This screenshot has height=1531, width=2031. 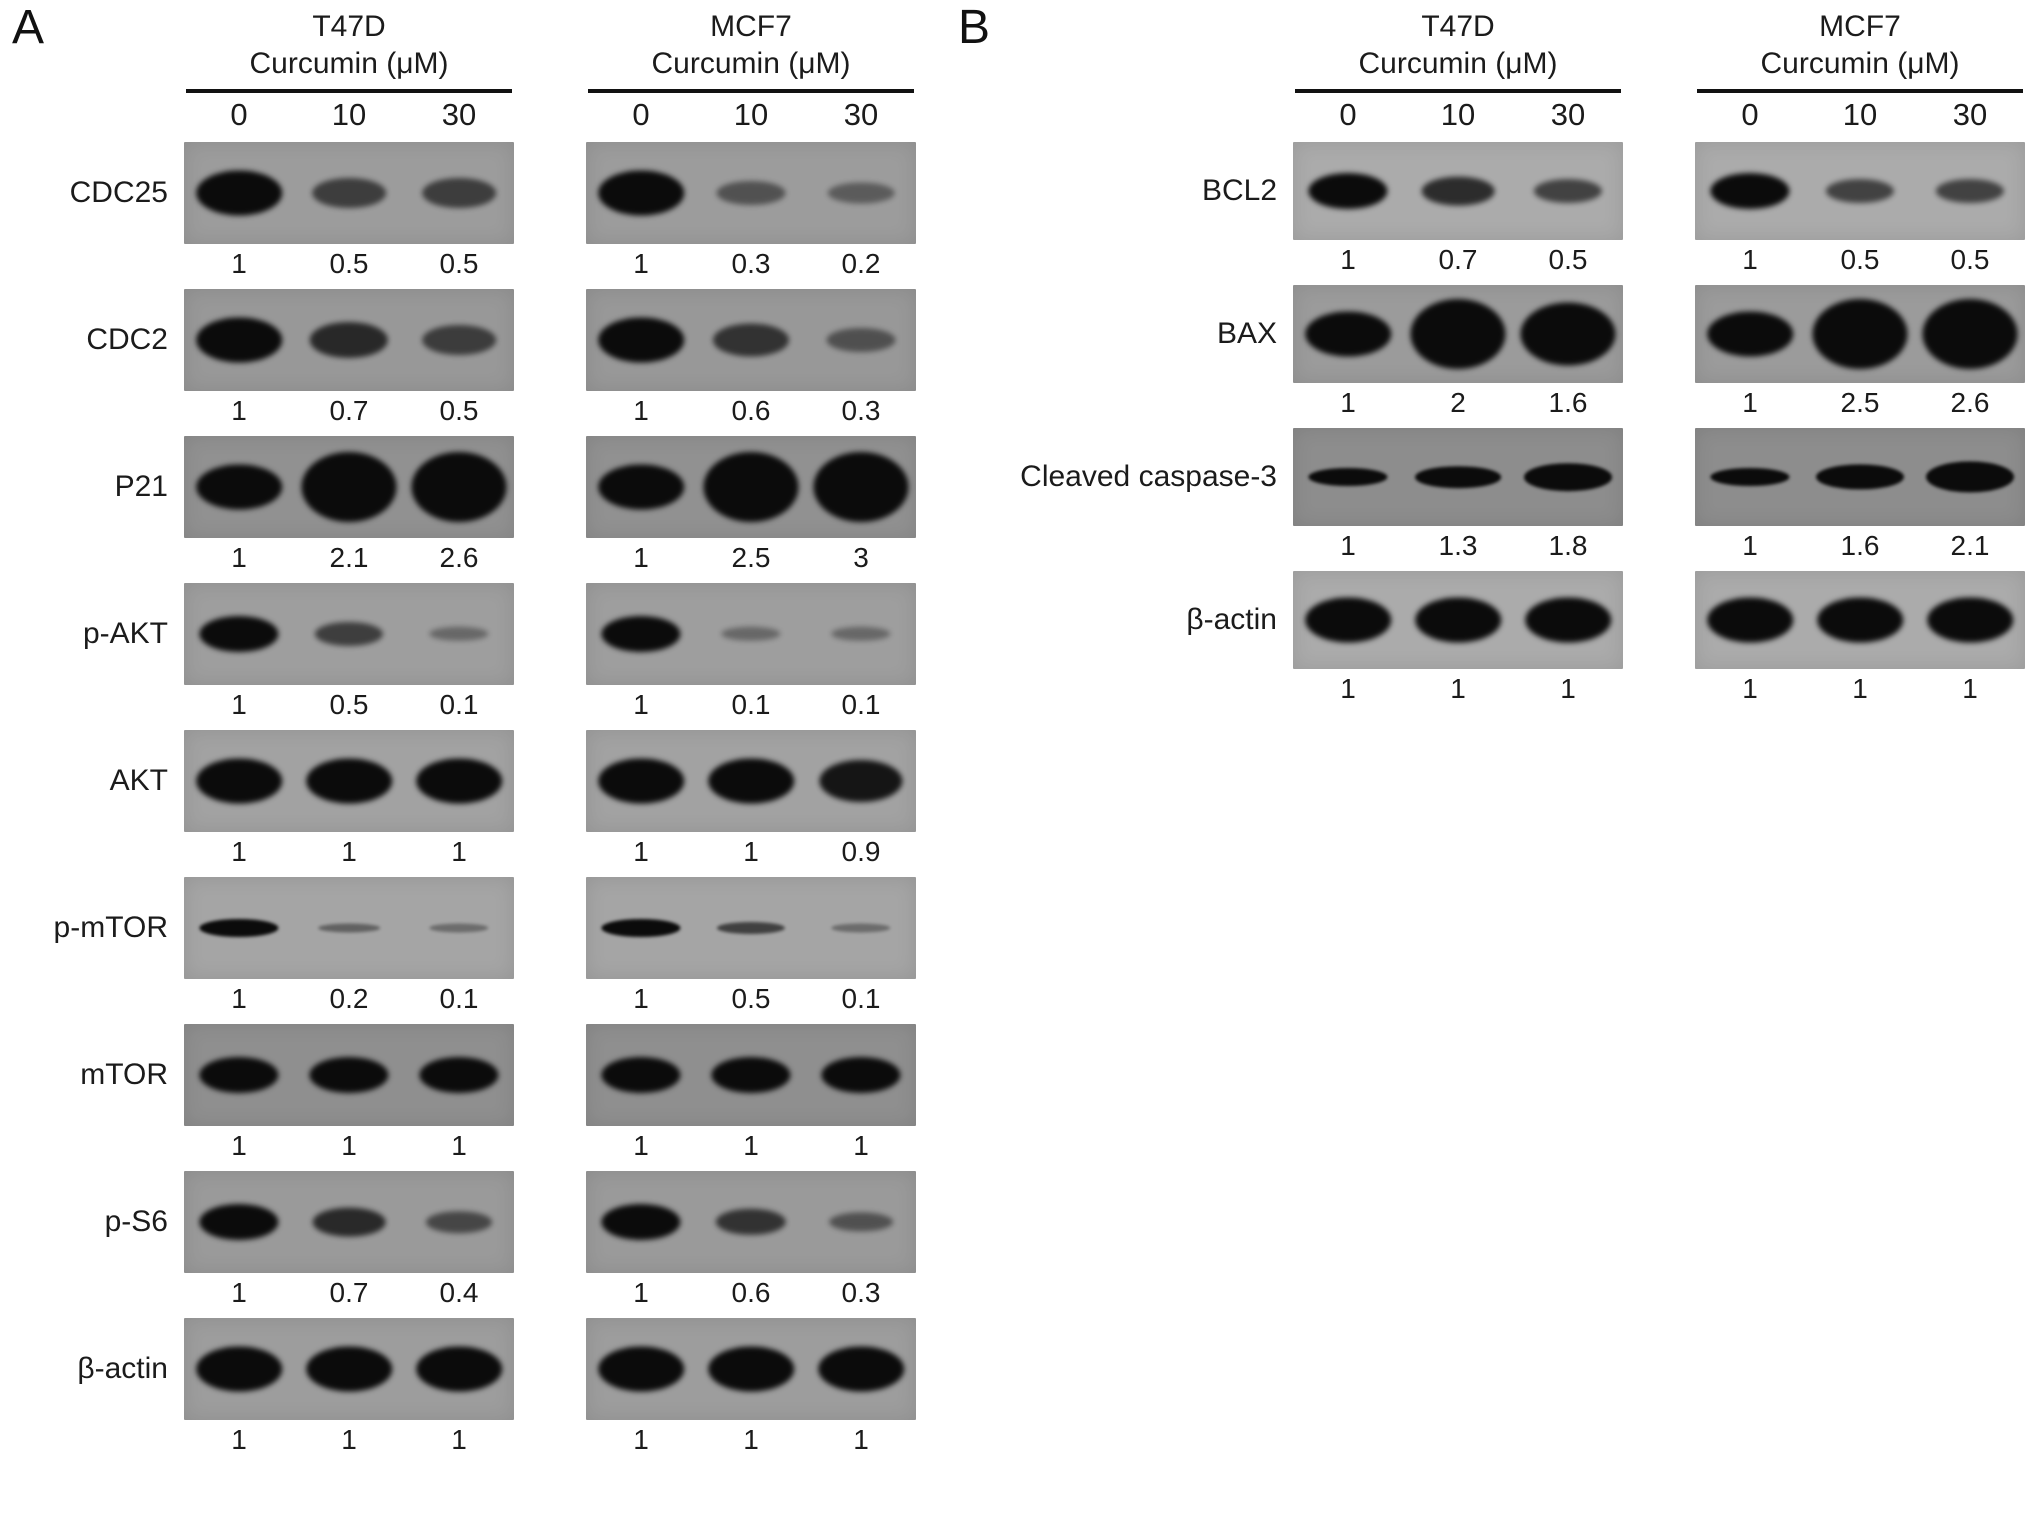 I want to click on blot-cell: 1 2.5 3, so click(x=751, y=507).